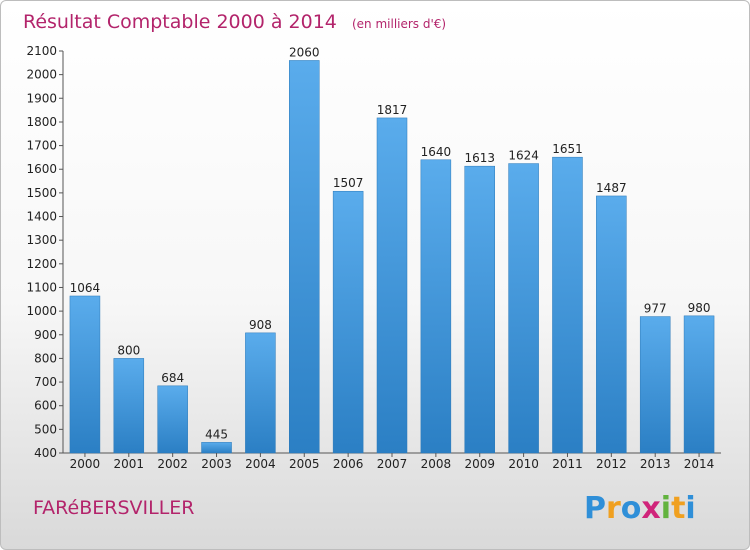 This screenshot has width=750, height=550. What do you see at coordinates (348, 322) in the screenshot?
I see `bar-2006` at bounding box center [348, 322].